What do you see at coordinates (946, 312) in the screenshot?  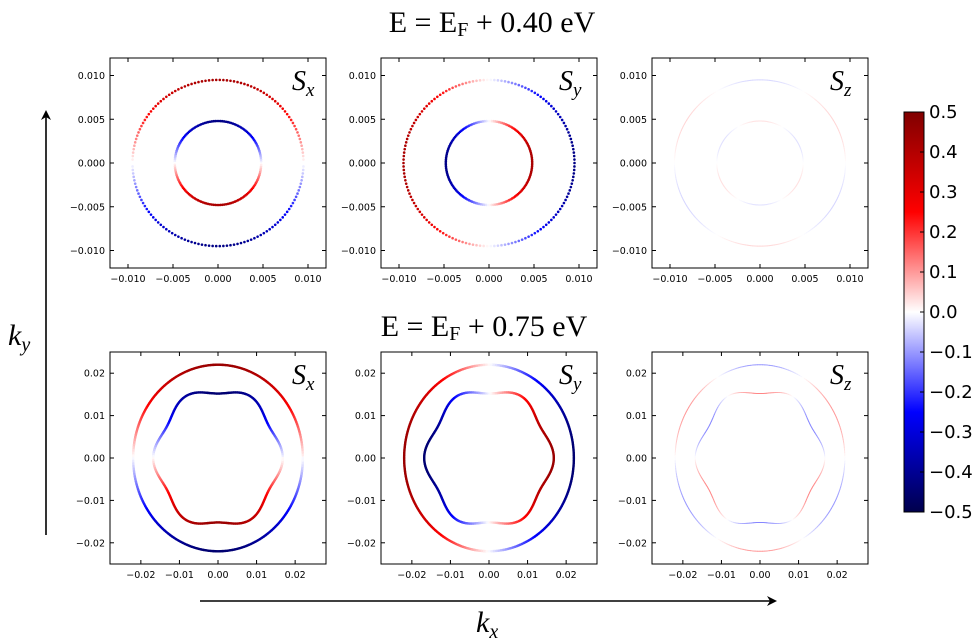 I see `colorbar-ticks: 0.5 0.4 0.3 0.2 0.1 0.0 −0.1 −0.2 −0.3 −0.4 −0.5` at bounding box center [946, 312].